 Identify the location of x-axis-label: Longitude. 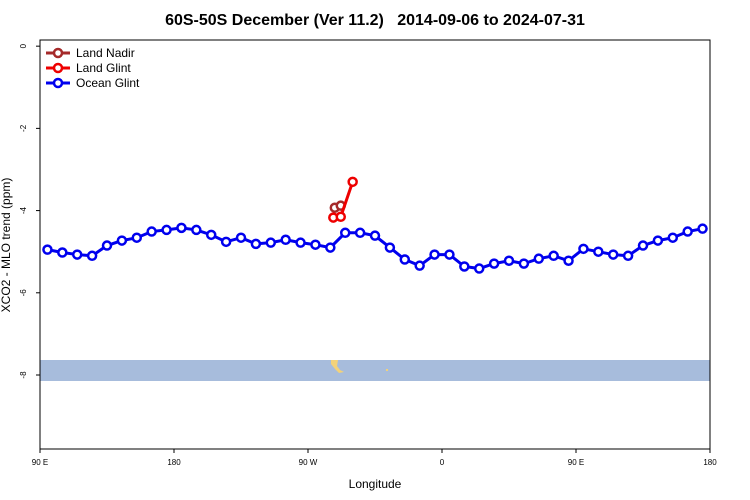
(375, 484).